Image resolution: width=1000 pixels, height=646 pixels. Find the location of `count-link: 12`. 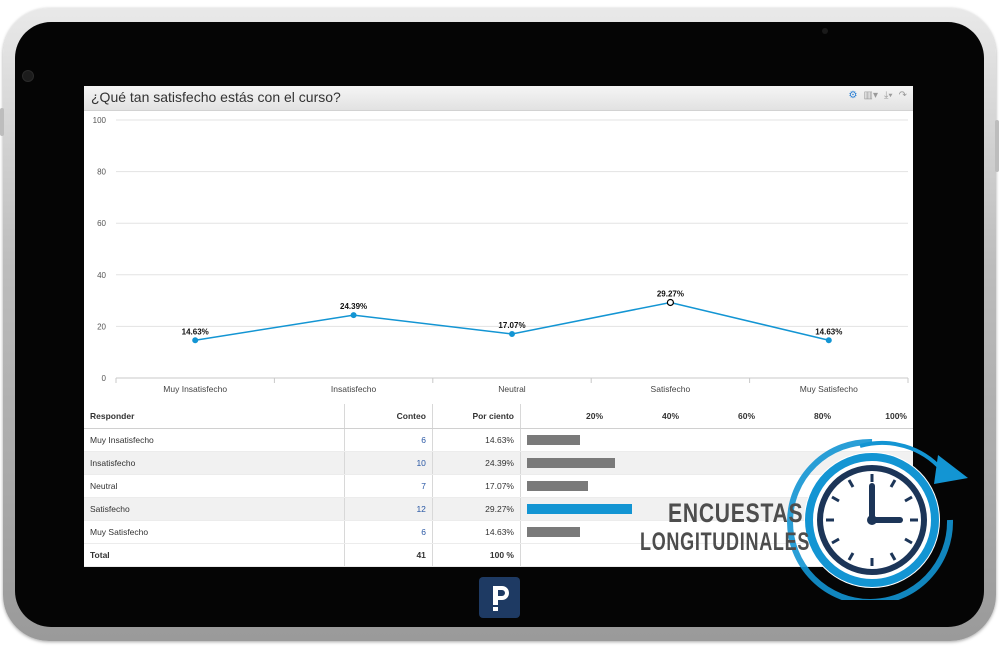

count-link: 12 is located at coordinates (421, 509).